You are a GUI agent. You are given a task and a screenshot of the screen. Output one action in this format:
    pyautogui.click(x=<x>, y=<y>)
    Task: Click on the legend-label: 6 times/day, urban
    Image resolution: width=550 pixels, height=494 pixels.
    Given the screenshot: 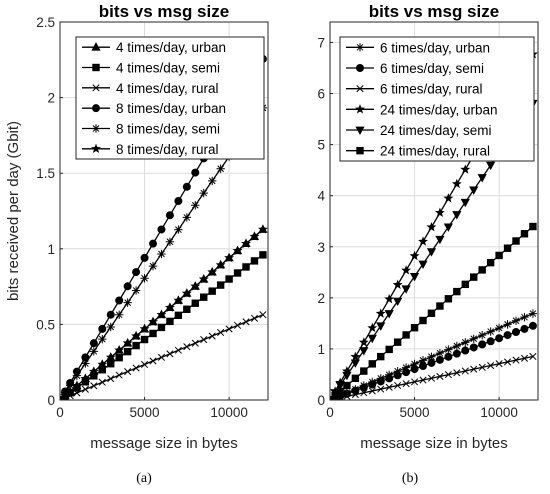 What is the action you would take?
    pyautogui.click(x=435, y=47)
    